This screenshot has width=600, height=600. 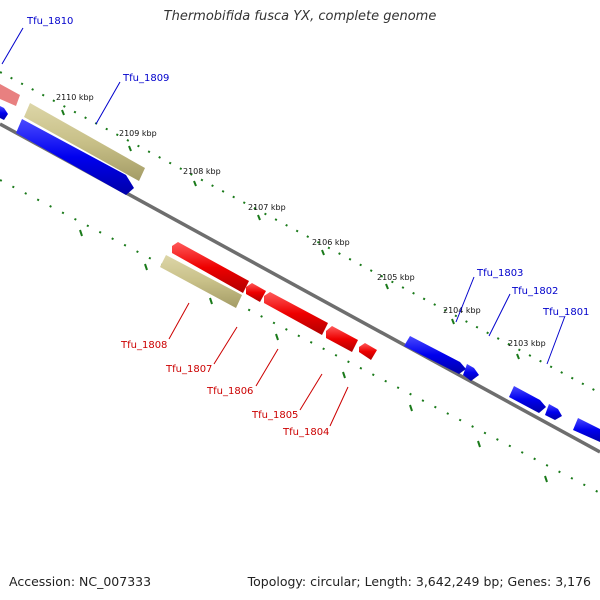 What do you see at coordinates (396, 277) in the screenshot?
I see `tick-label-2105: 2105 kbp` at bounding box center [396, 277].